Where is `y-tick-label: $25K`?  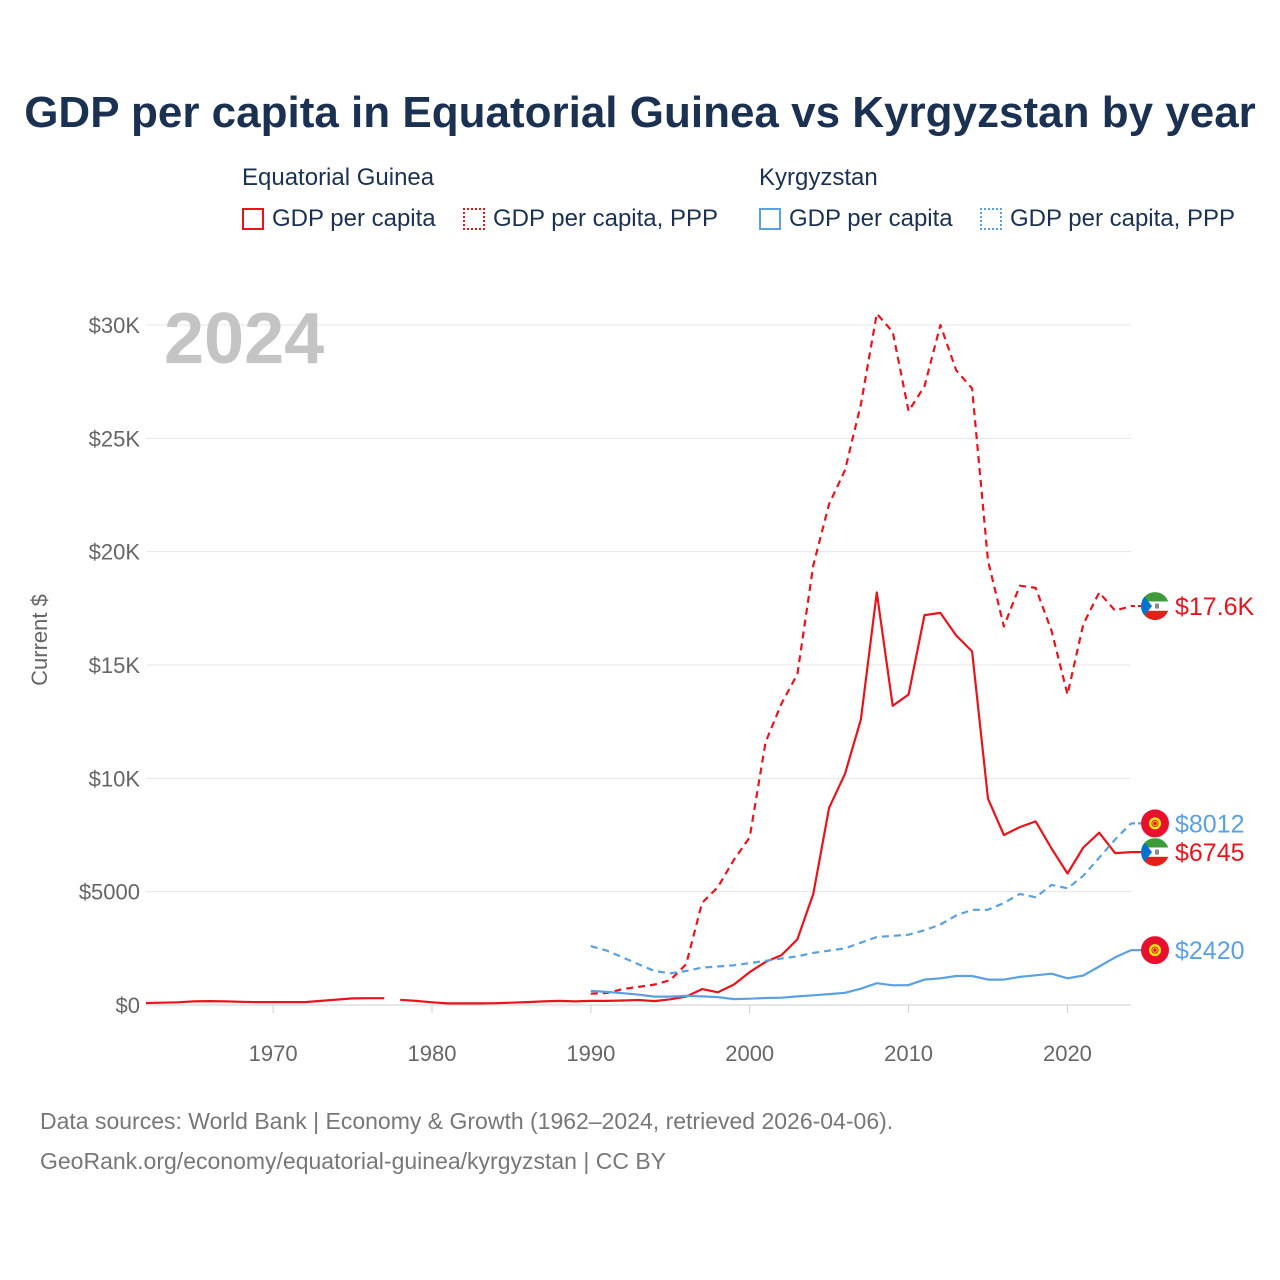 y-tick-label: $25K is located at coordinates (115, 438).